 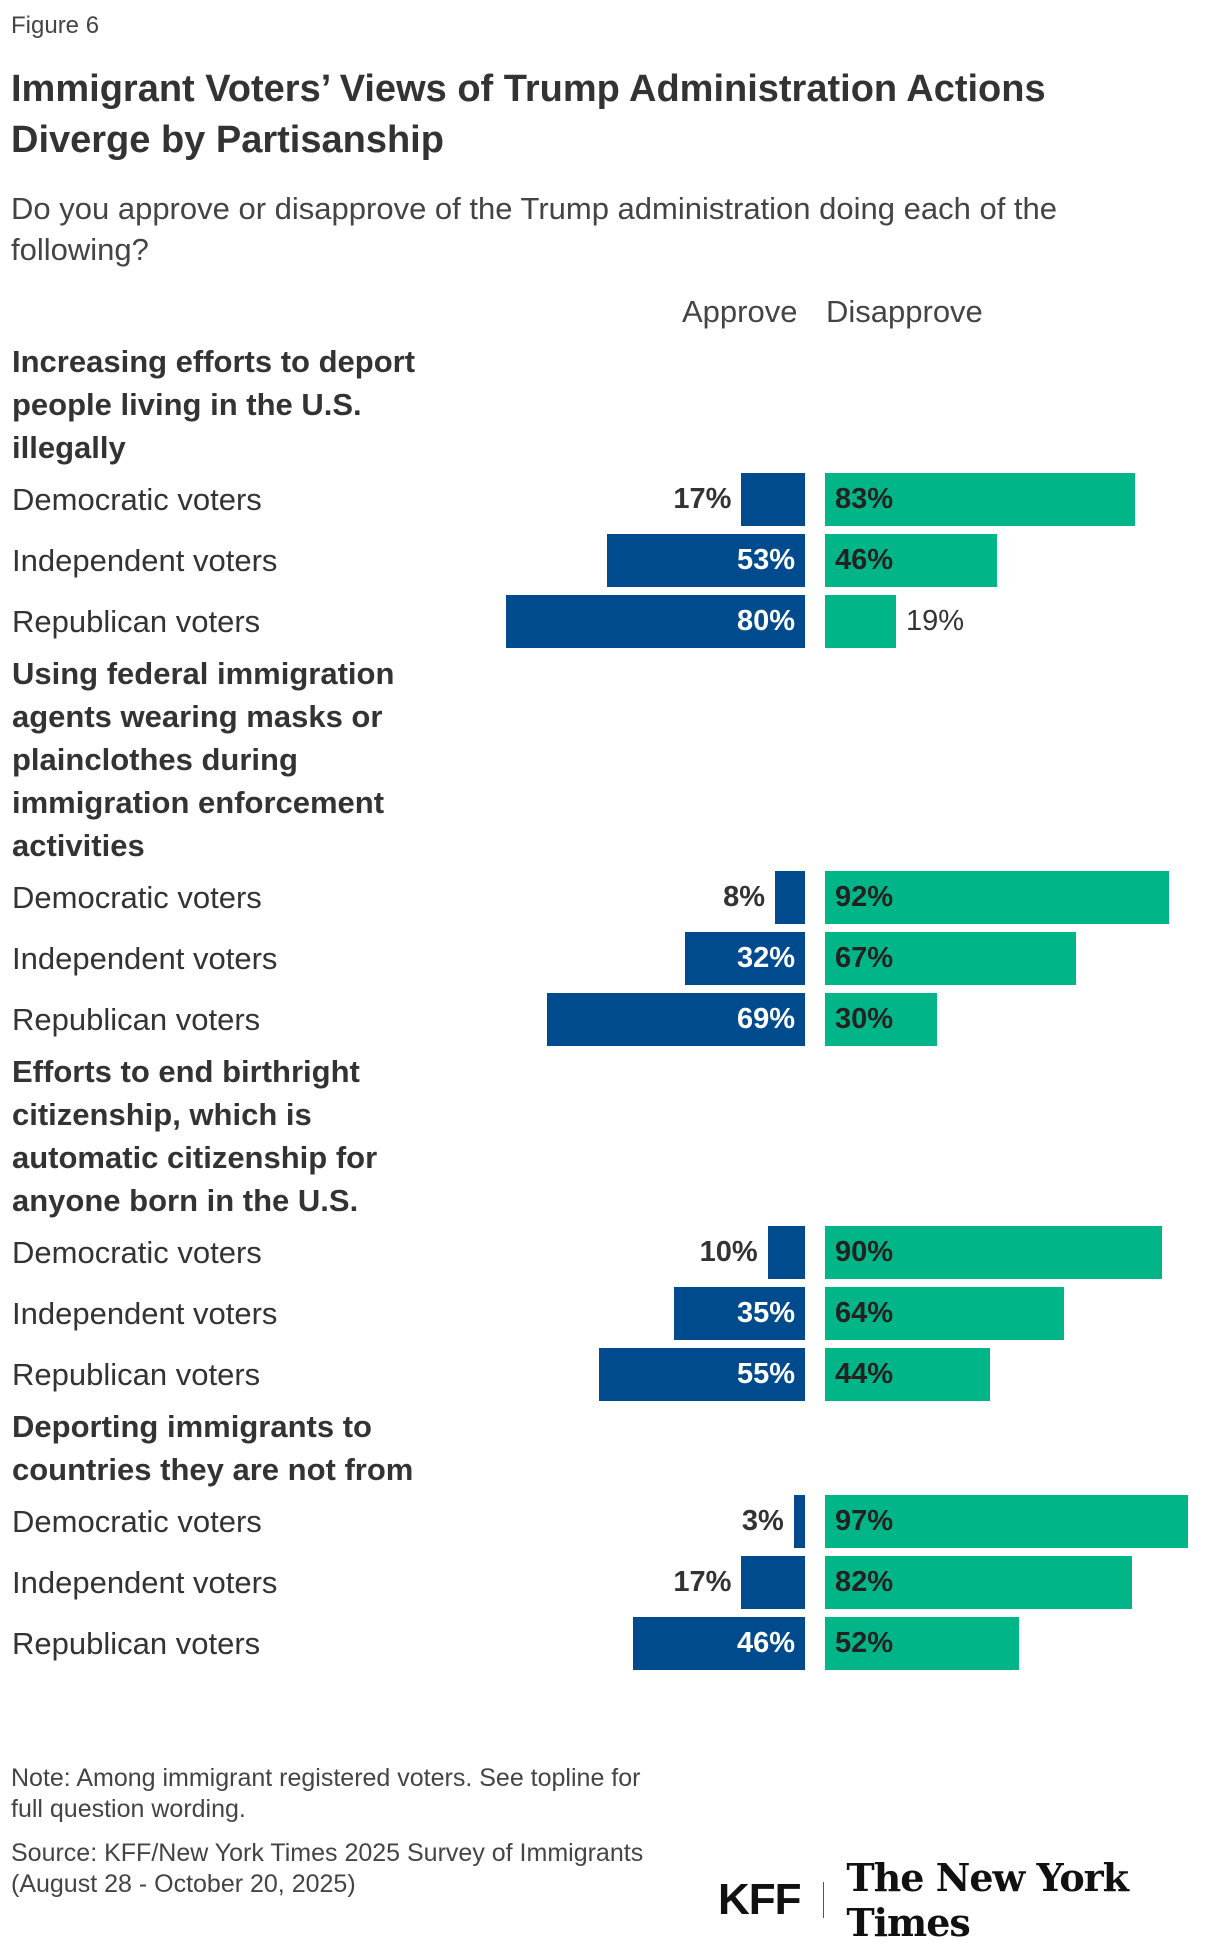 I want to click on chart-row: Independent voters 32% 67%, so click(x=610, y=958).